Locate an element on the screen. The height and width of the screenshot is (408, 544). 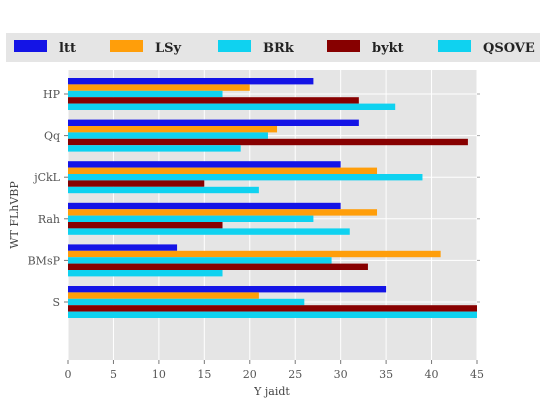
bar-brk-s is located at coordinates (186, 302).